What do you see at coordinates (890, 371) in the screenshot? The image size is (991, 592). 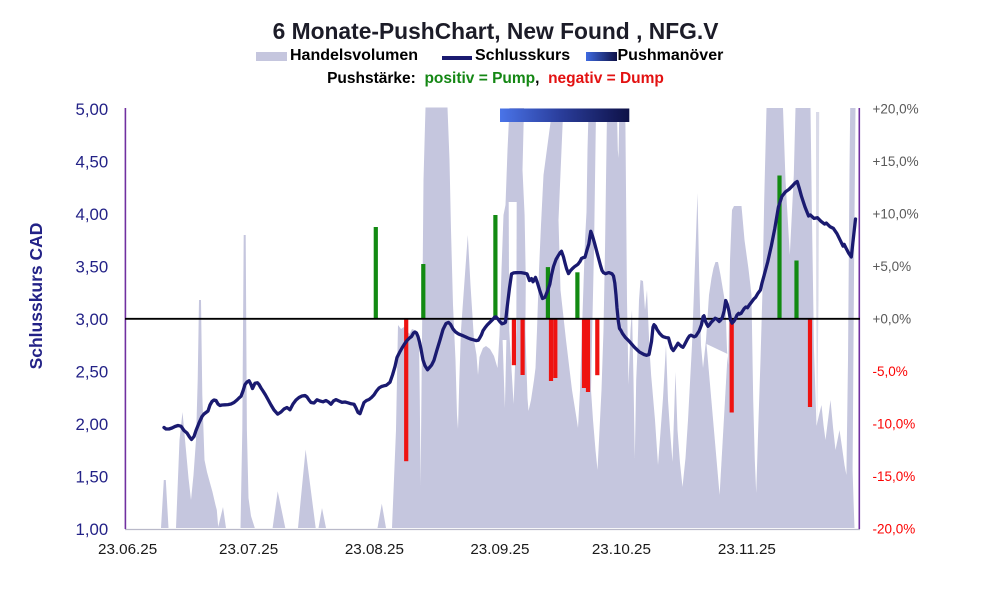 I see `svg-text: -5,0%` at bounding box center [890, 371].